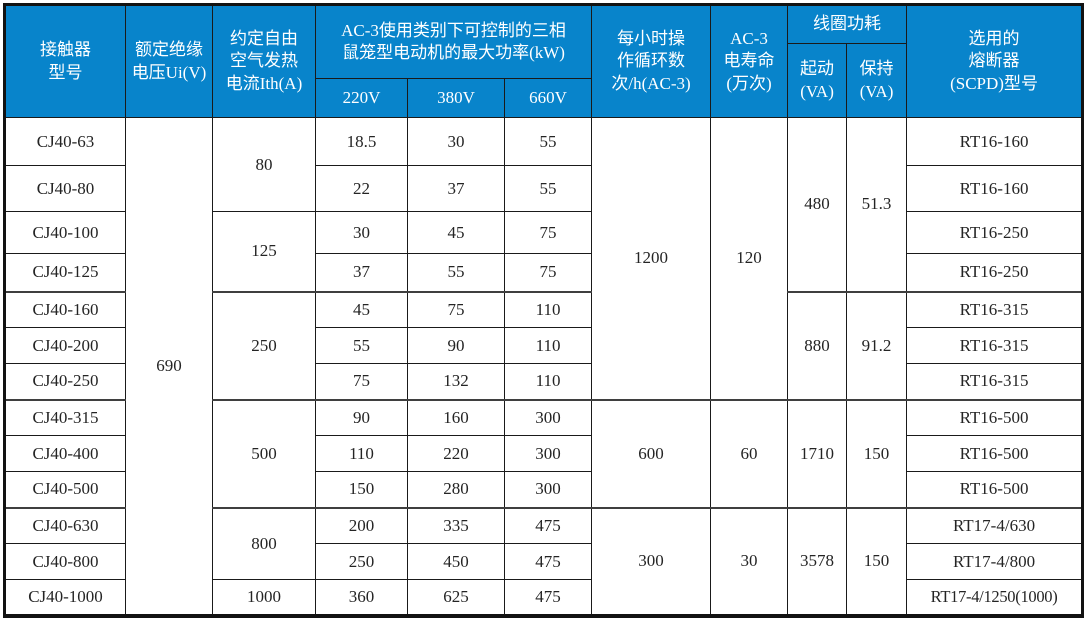  I want to click on header-text: 作循环数, so click(651, 61).